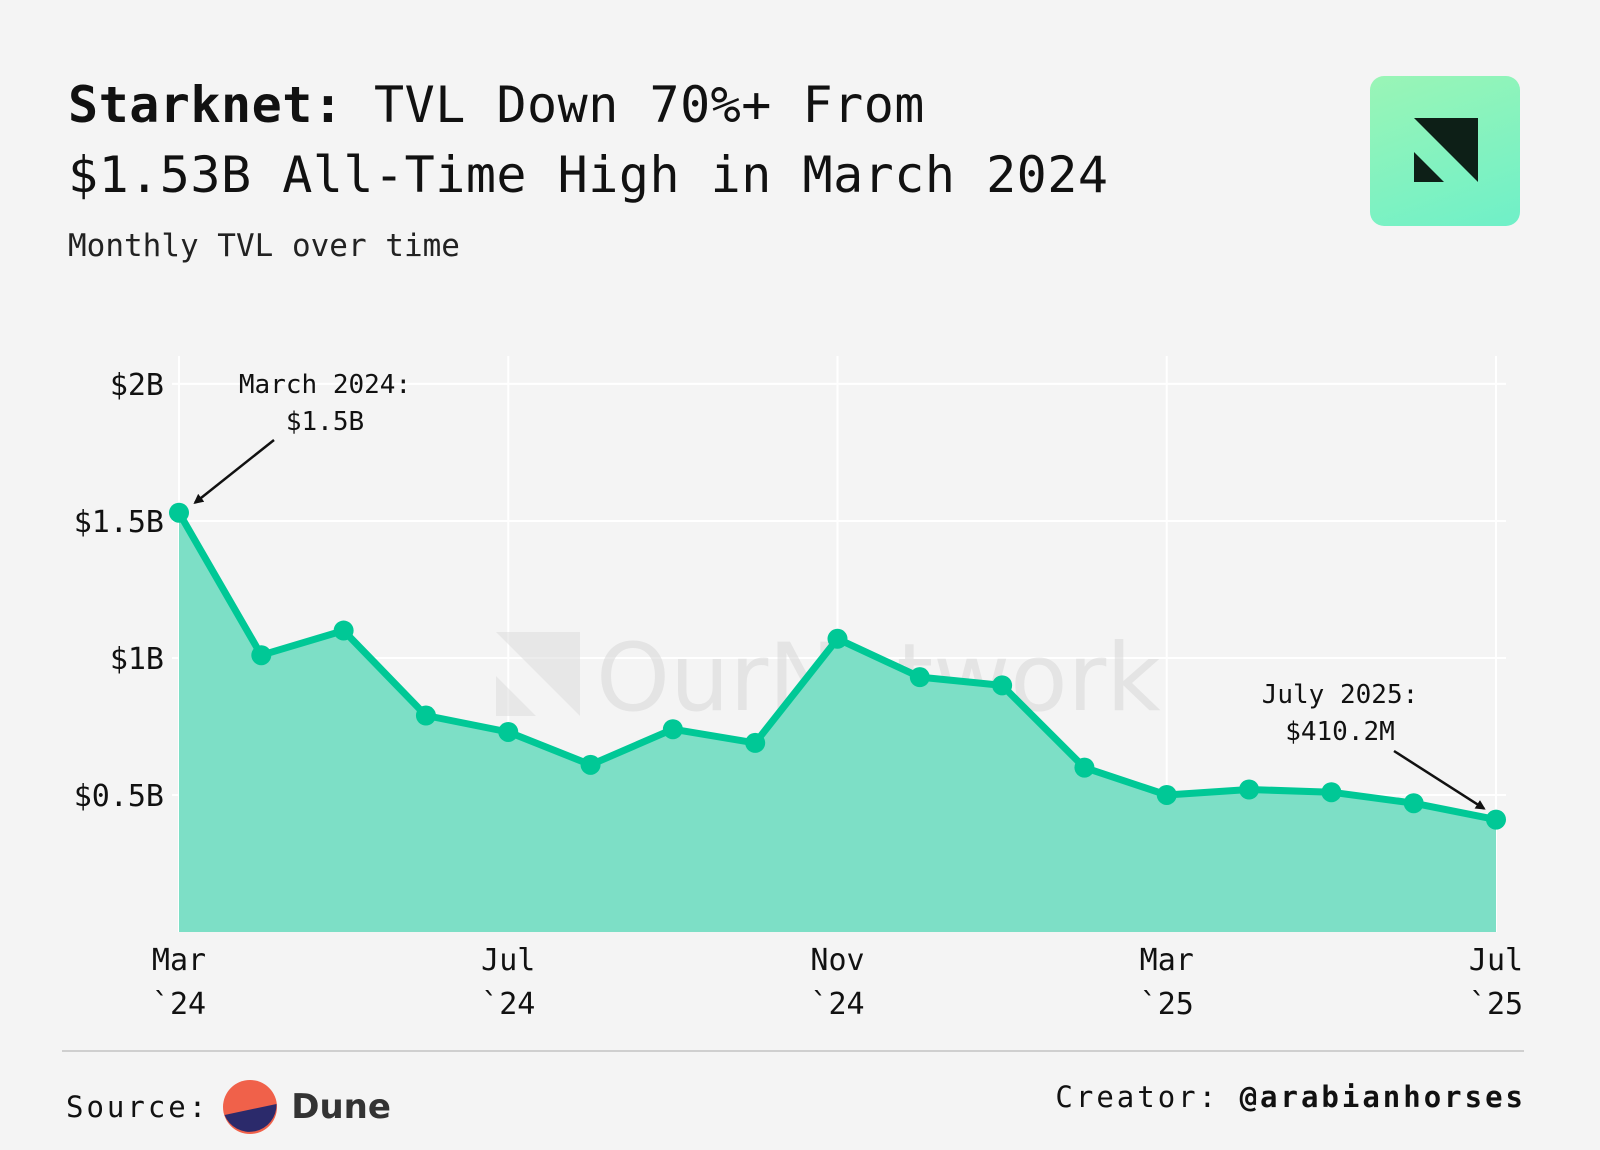 This screenshot has height=1150, width=1600. What do you see at coordinates (250, 1107) in the screenshot?
I see `dune-logo-icon` at bounding box center [250, 1107].